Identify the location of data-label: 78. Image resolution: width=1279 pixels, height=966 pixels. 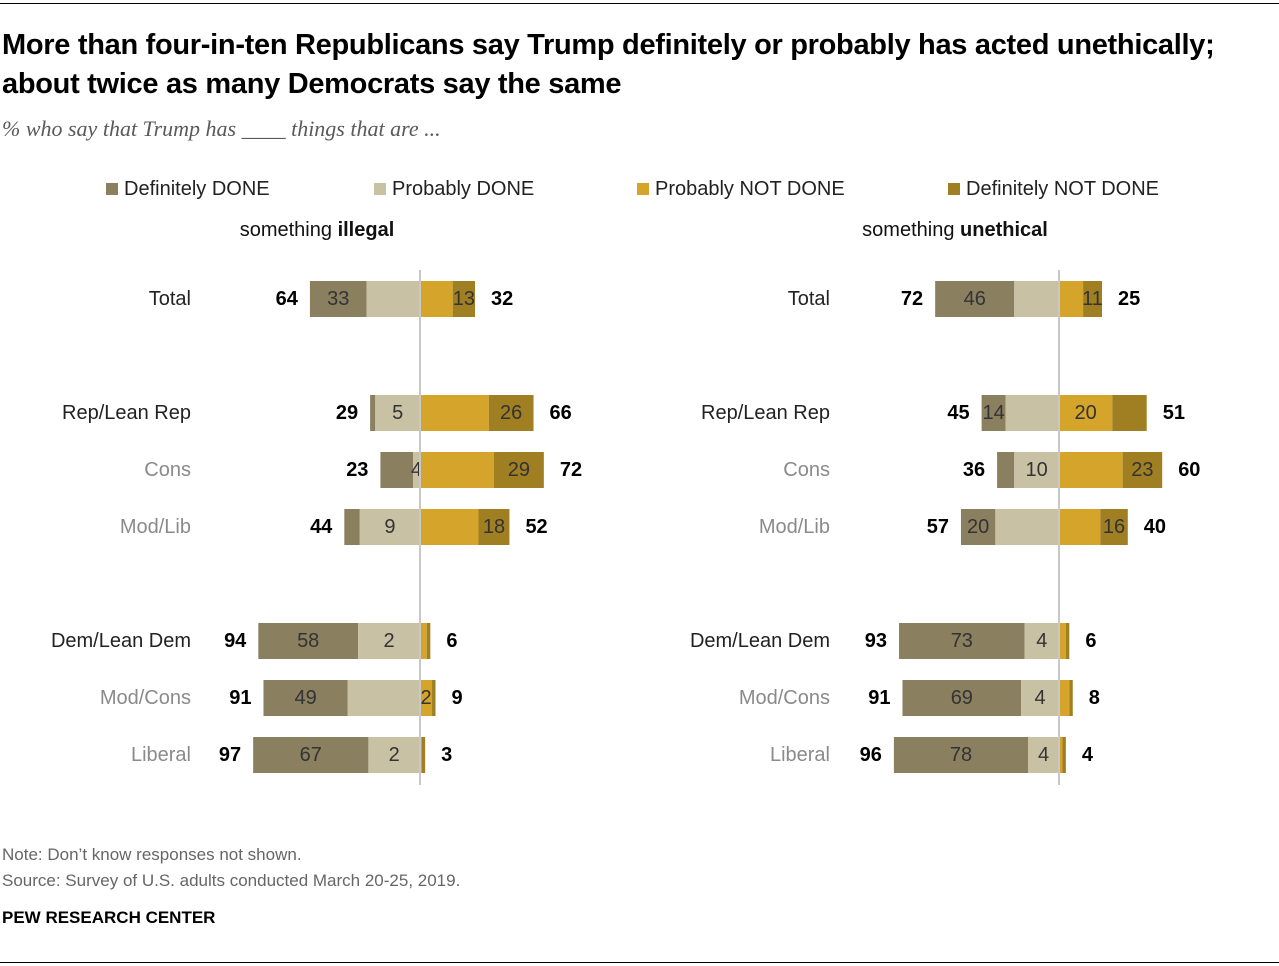
(961, 755).